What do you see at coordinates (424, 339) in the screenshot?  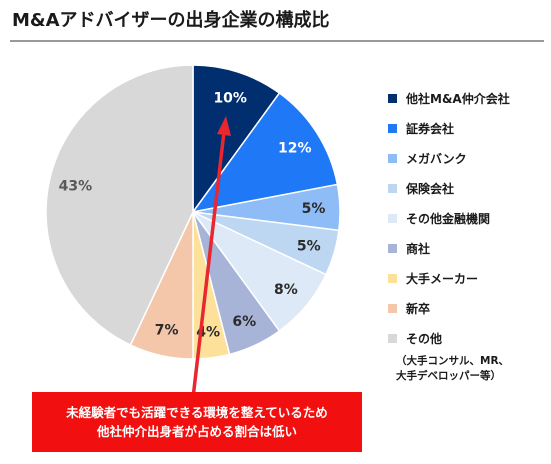 I see `legend-label: その他` at bounding box center [424, 339].